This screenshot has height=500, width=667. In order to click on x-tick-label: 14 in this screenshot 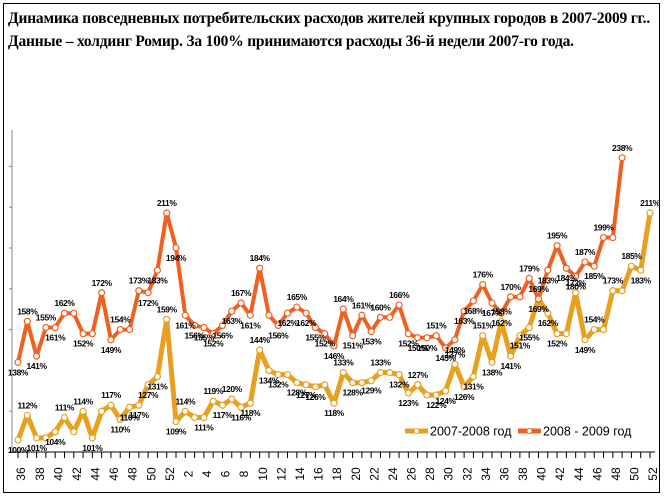, I will do `click(300, 474)`.